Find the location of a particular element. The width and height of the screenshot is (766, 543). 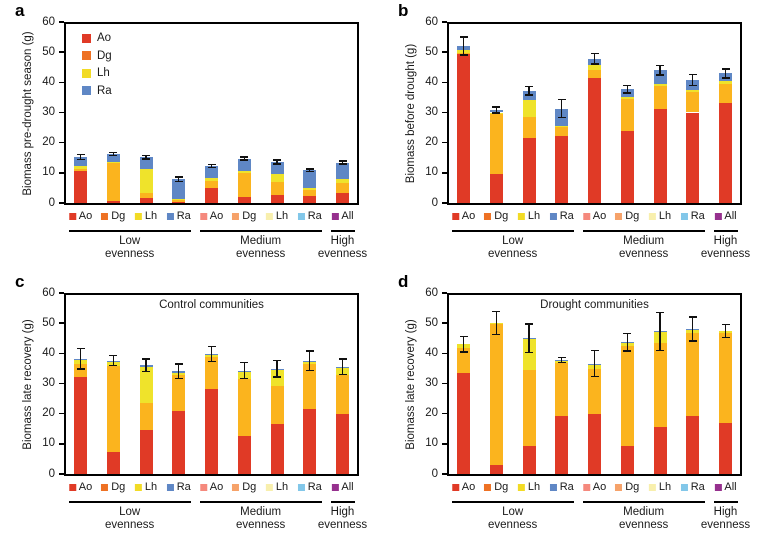

y-tick-label: 10 is located at coordinates (48, 172).